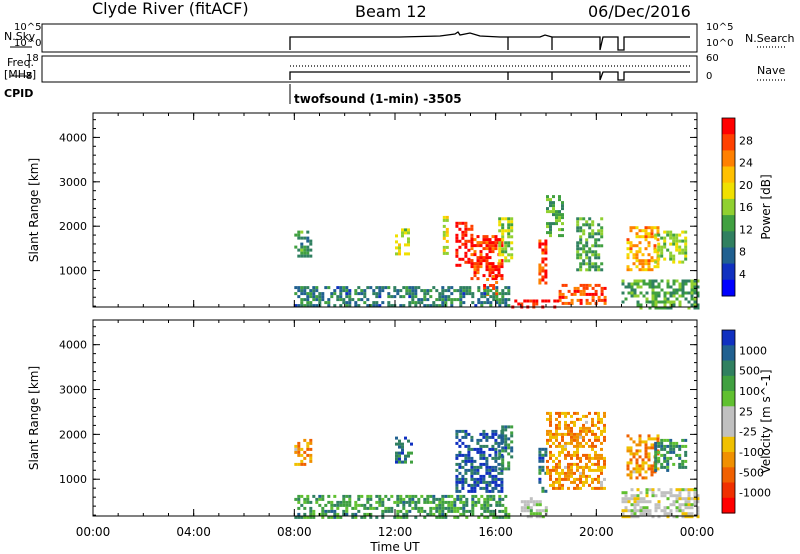 The width and height of the screenshot is (800, 554). I want to click on xaxis-label: Time UT, so click(394, 547).